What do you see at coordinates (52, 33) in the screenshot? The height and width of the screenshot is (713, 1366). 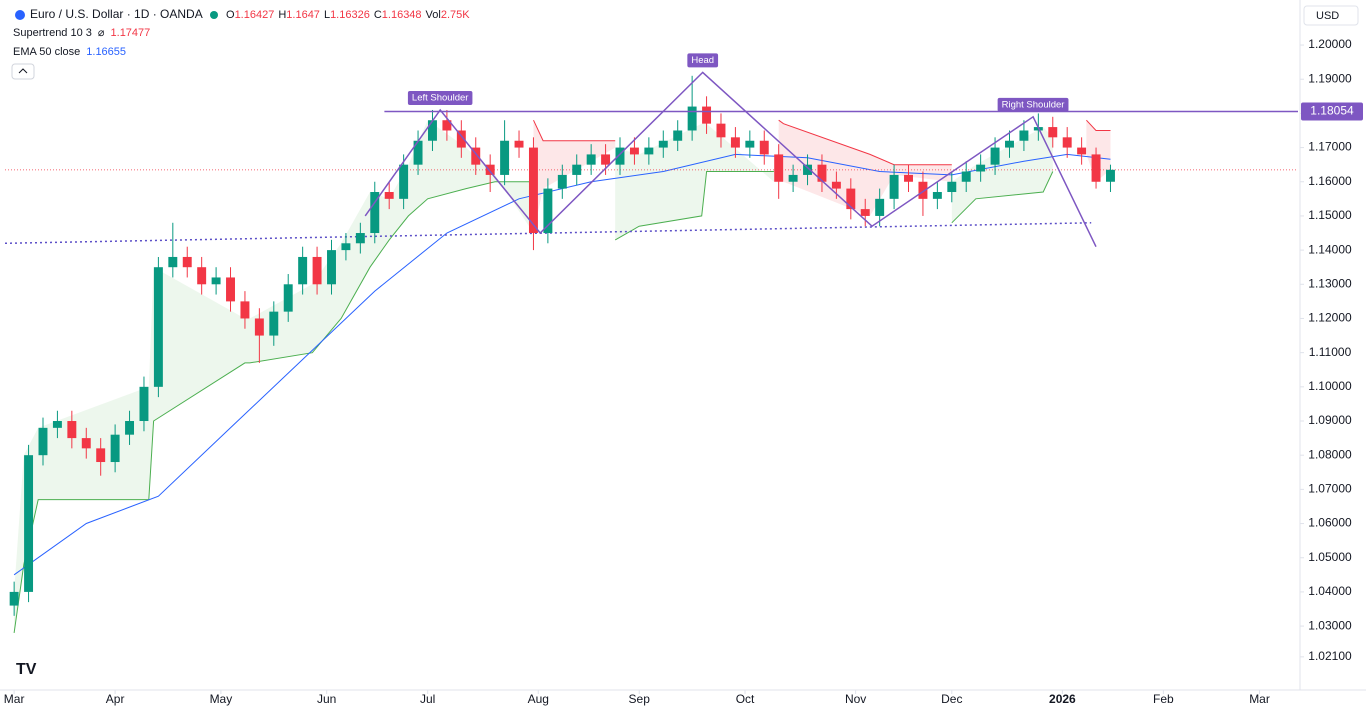 I see `indicator-label: Supertrend 10 3` at bounding box center [52, 33].